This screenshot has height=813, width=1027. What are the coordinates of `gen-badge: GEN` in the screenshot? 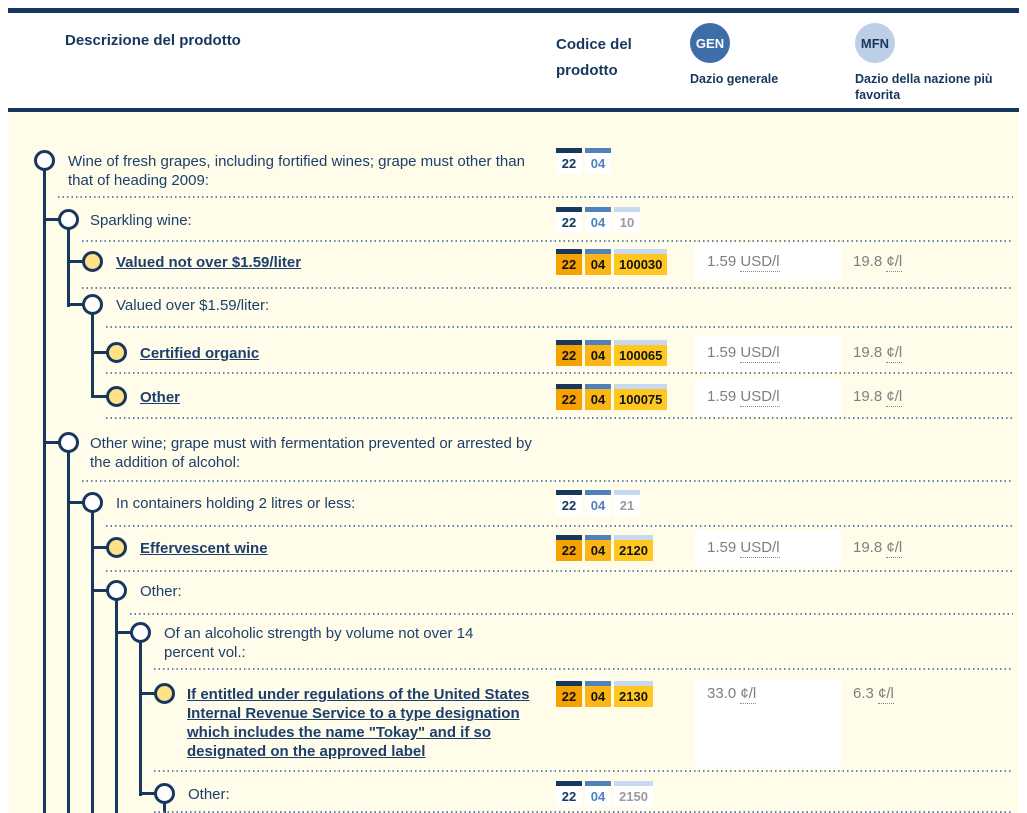 It's located at (710, 43).